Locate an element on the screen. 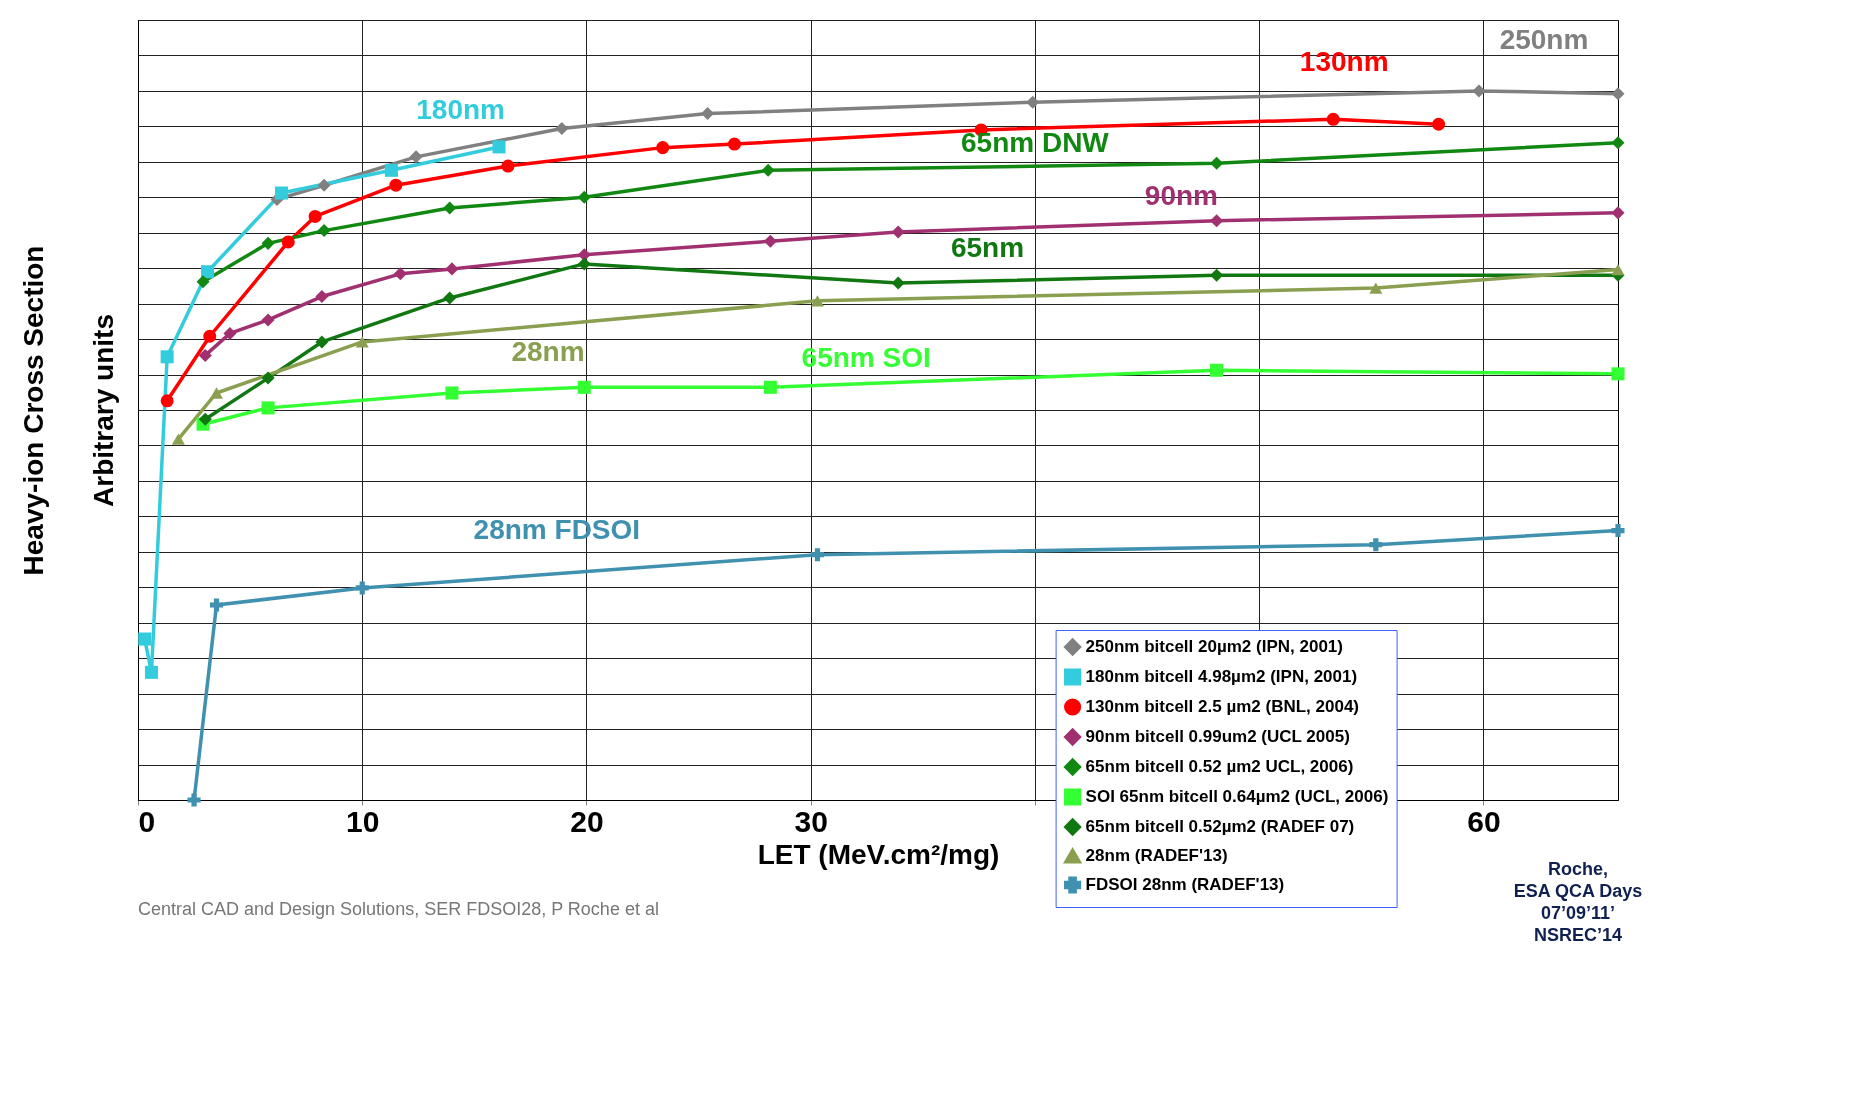 This screenshot has height=1113, width=1866. text: Heavy-ion Cross Section Arbitrary units is located at coordinates (68, 410).